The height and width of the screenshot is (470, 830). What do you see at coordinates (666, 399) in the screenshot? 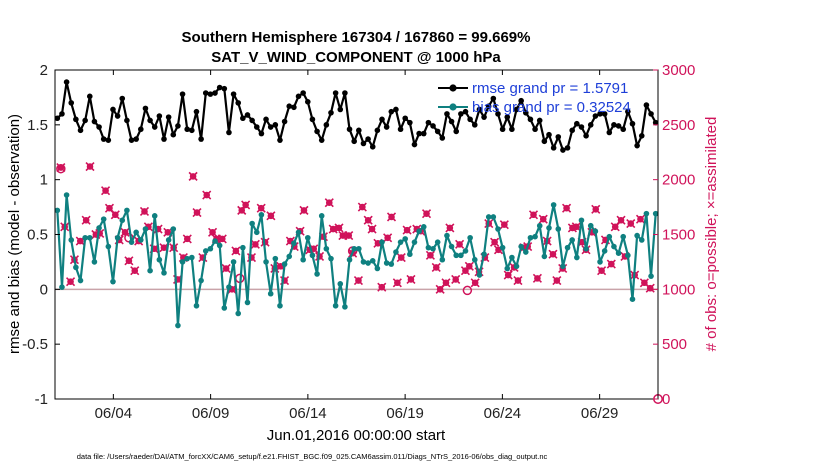
I see `right-tick-label: 0` at bounding box center [666, 399].